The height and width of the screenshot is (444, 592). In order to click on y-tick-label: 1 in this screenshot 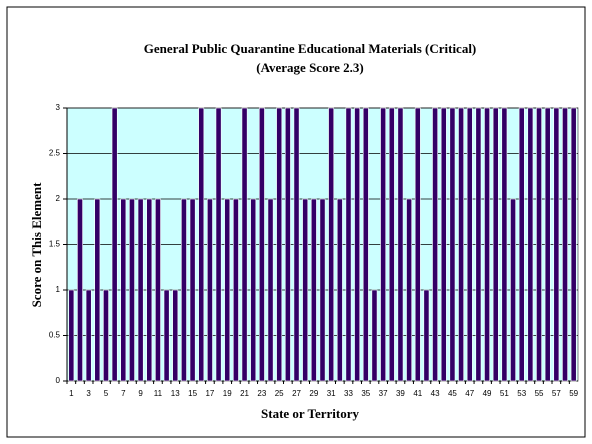, I will do `click(58, 289)`.